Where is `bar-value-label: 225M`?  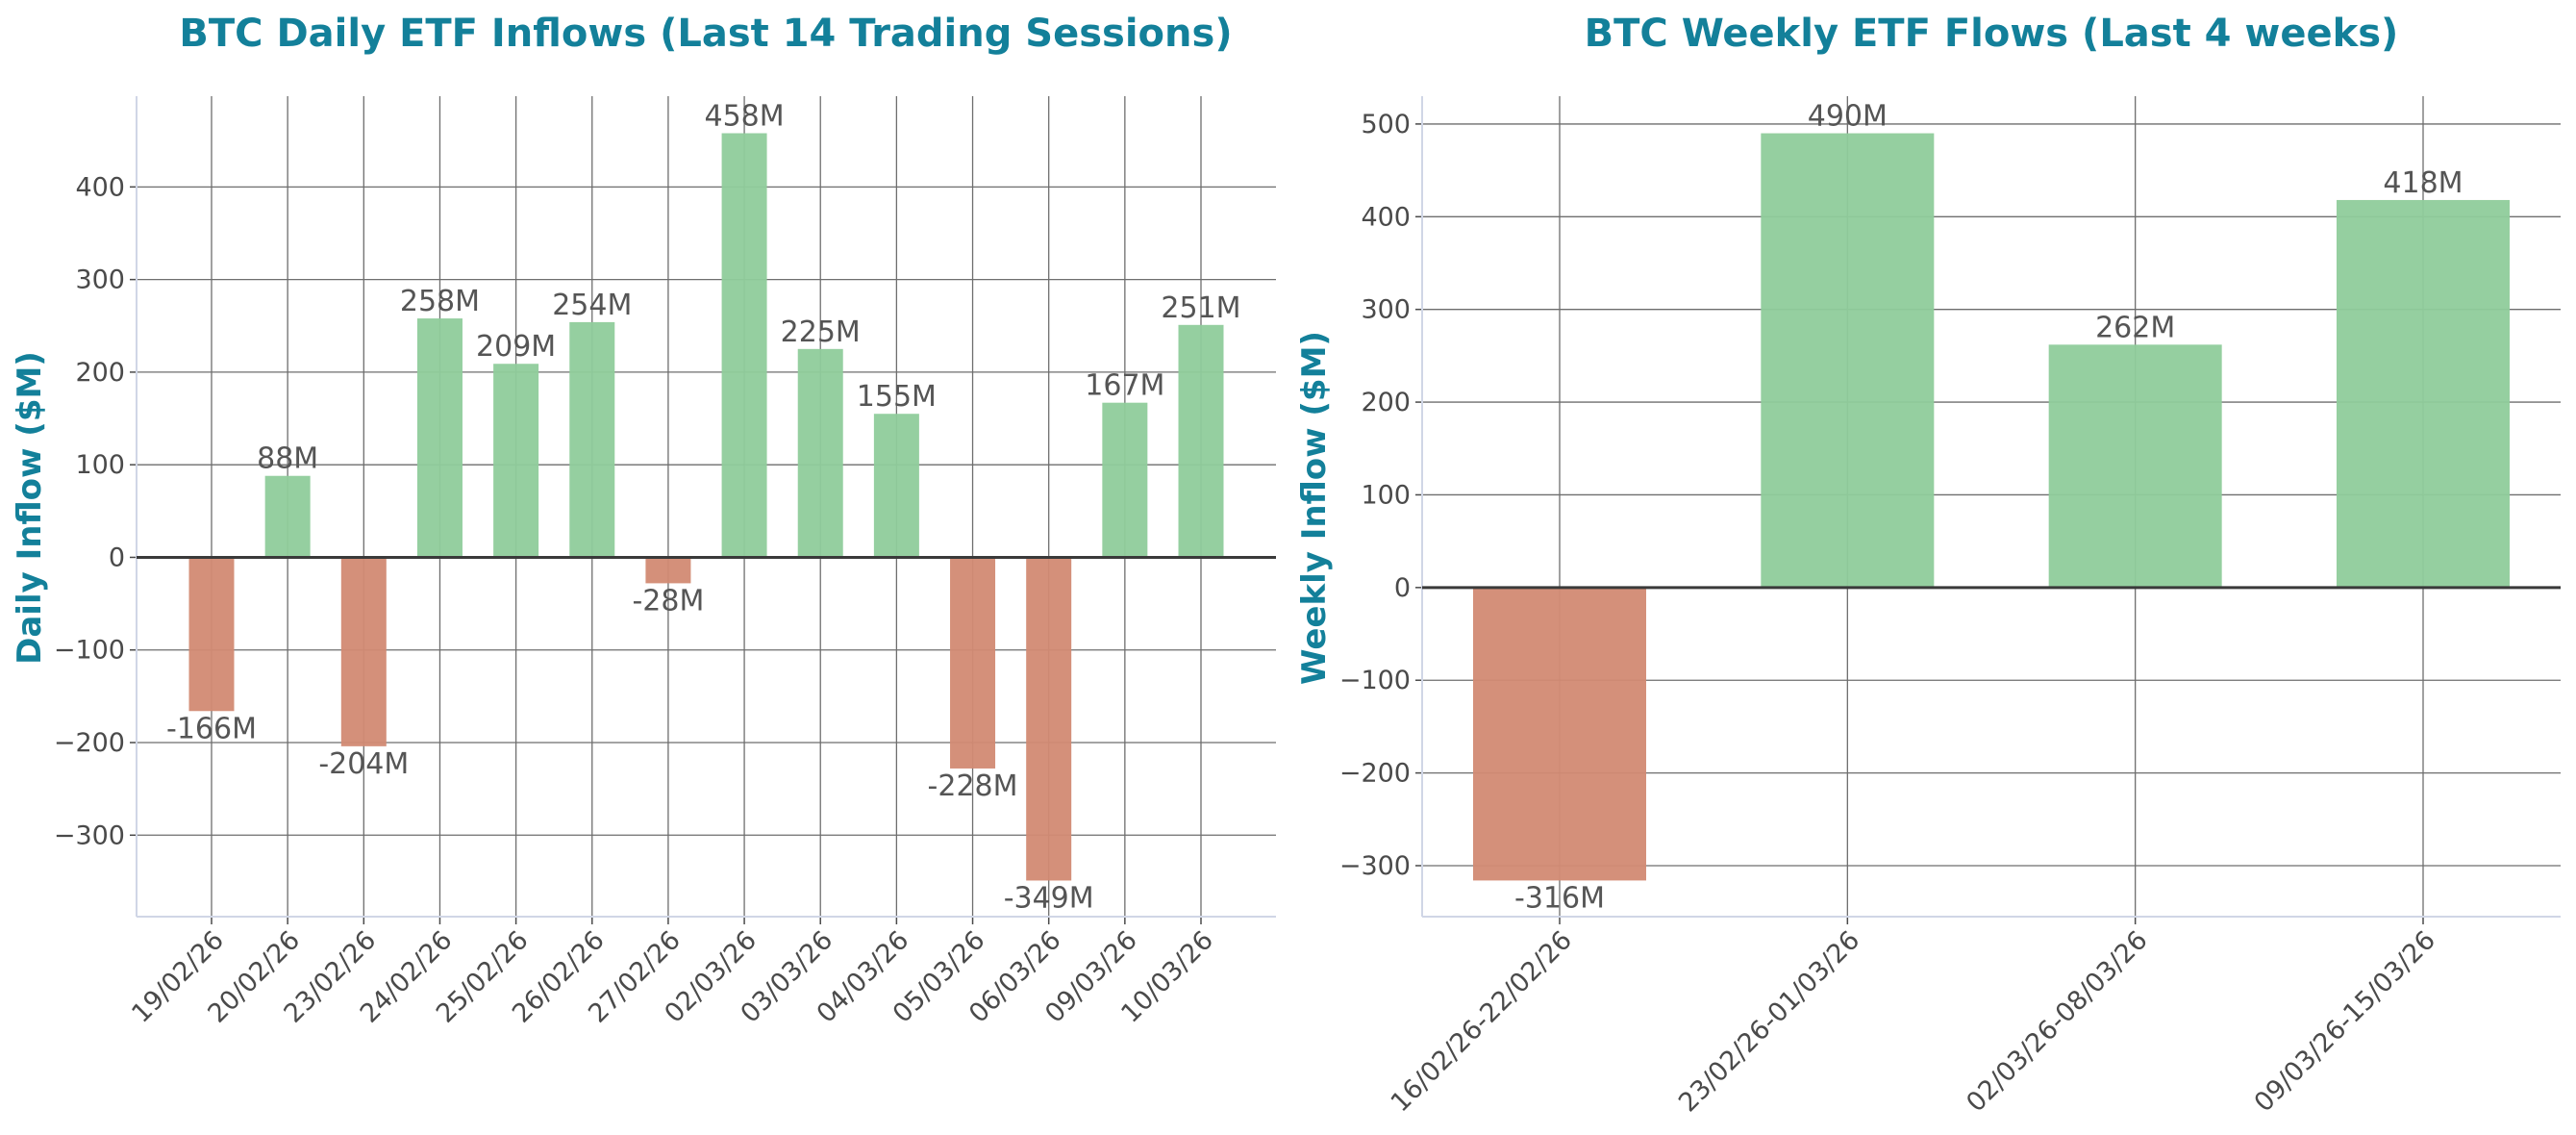
bar-value-label: 225M is located at coordinates (821, 332).